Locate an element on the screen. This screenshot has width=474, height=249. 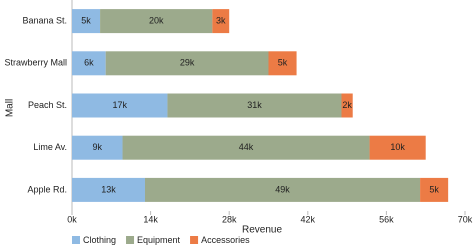
data-label: 44k is located at coordinates (246, 147).